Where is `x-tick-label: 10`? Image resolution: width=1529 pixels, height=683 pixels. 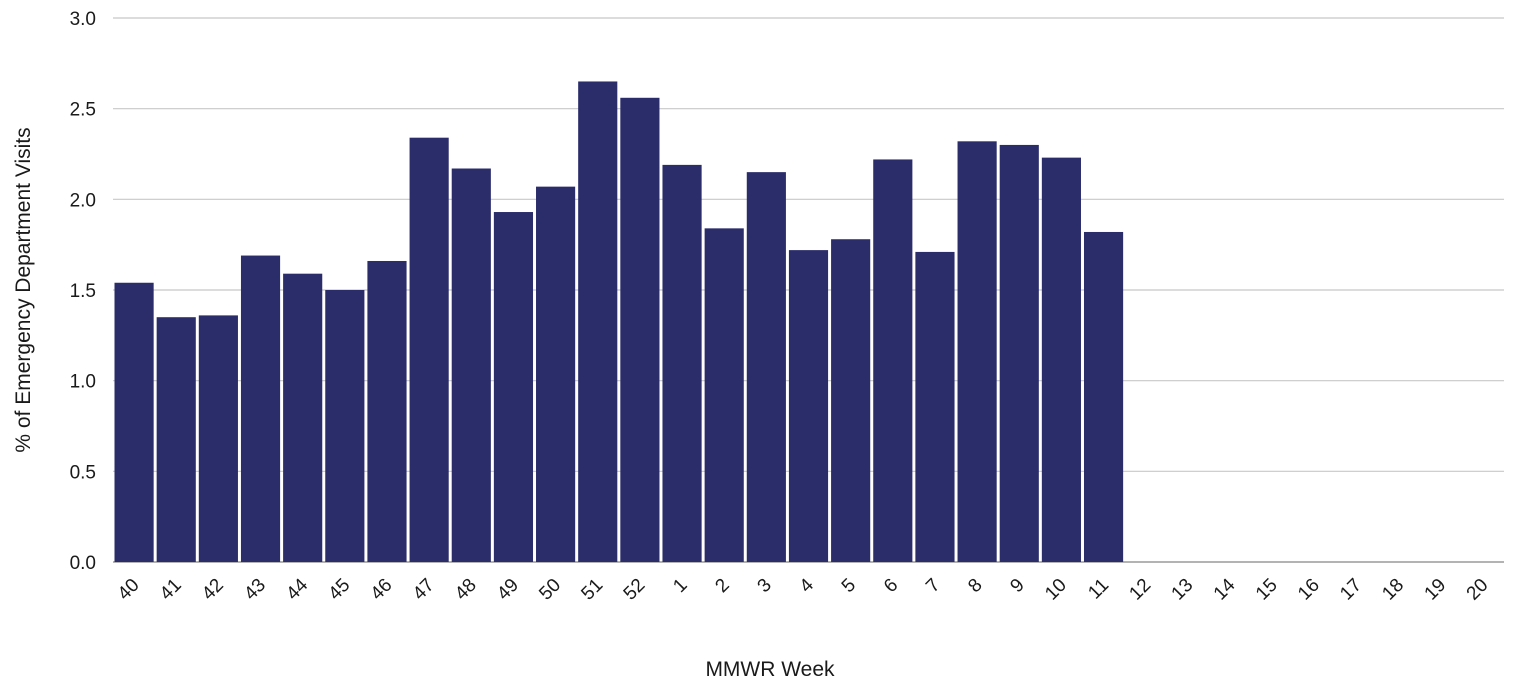
x-tick-label: 10 is located at coordinates (1056, 590).